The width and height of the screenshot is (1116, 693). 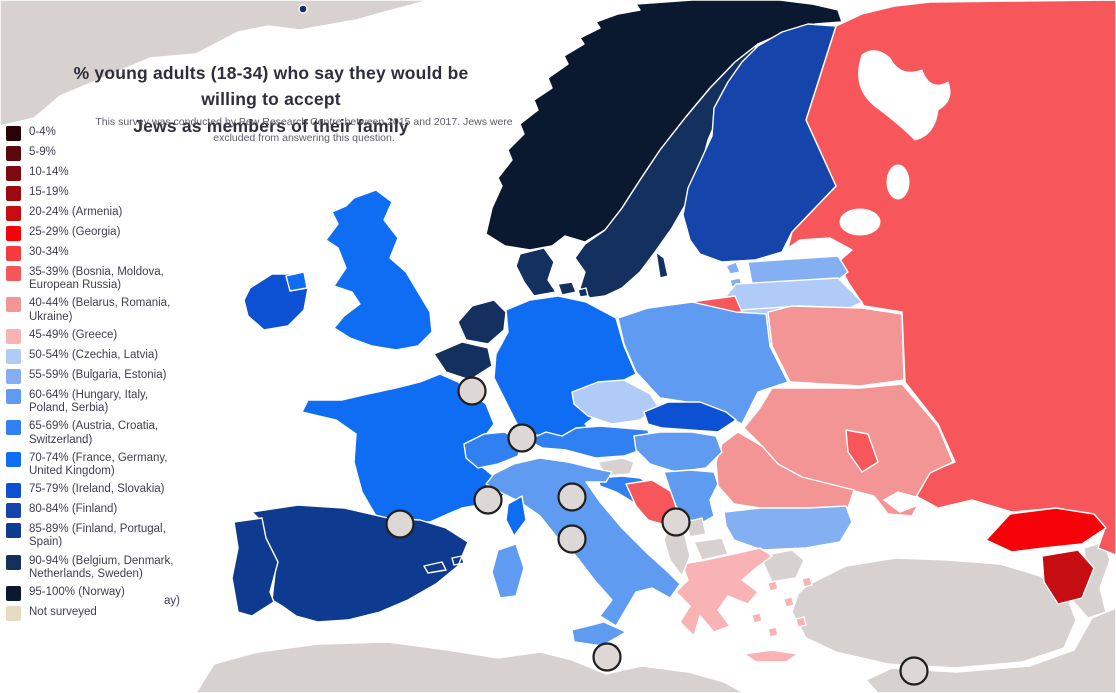 What do you see at coordinates (101, 193) in the screenshot?
I see `legend-item: 15-19%` at bounding box center [101, 193].